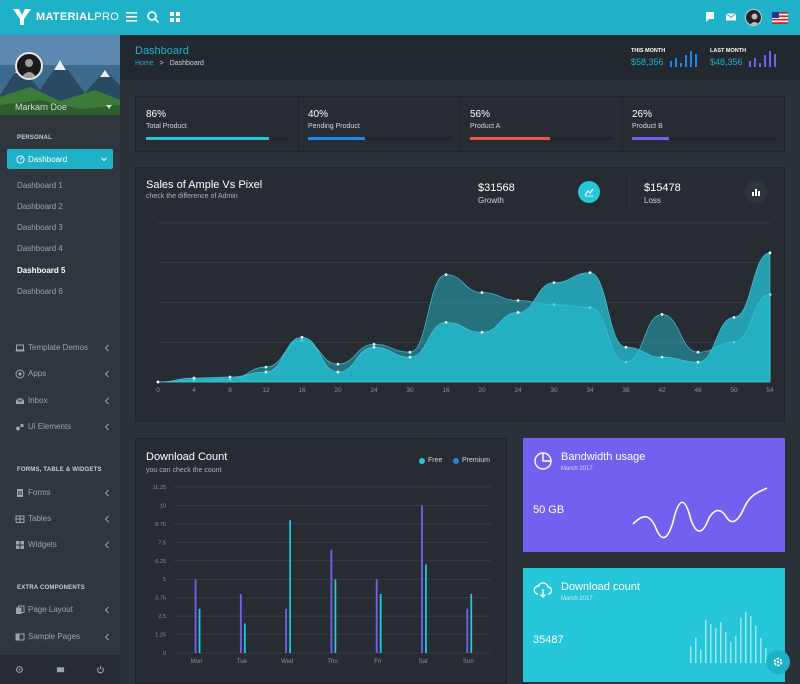  I want to click on sidebar-item-dashboard: Dashboard, so click(60, 159).